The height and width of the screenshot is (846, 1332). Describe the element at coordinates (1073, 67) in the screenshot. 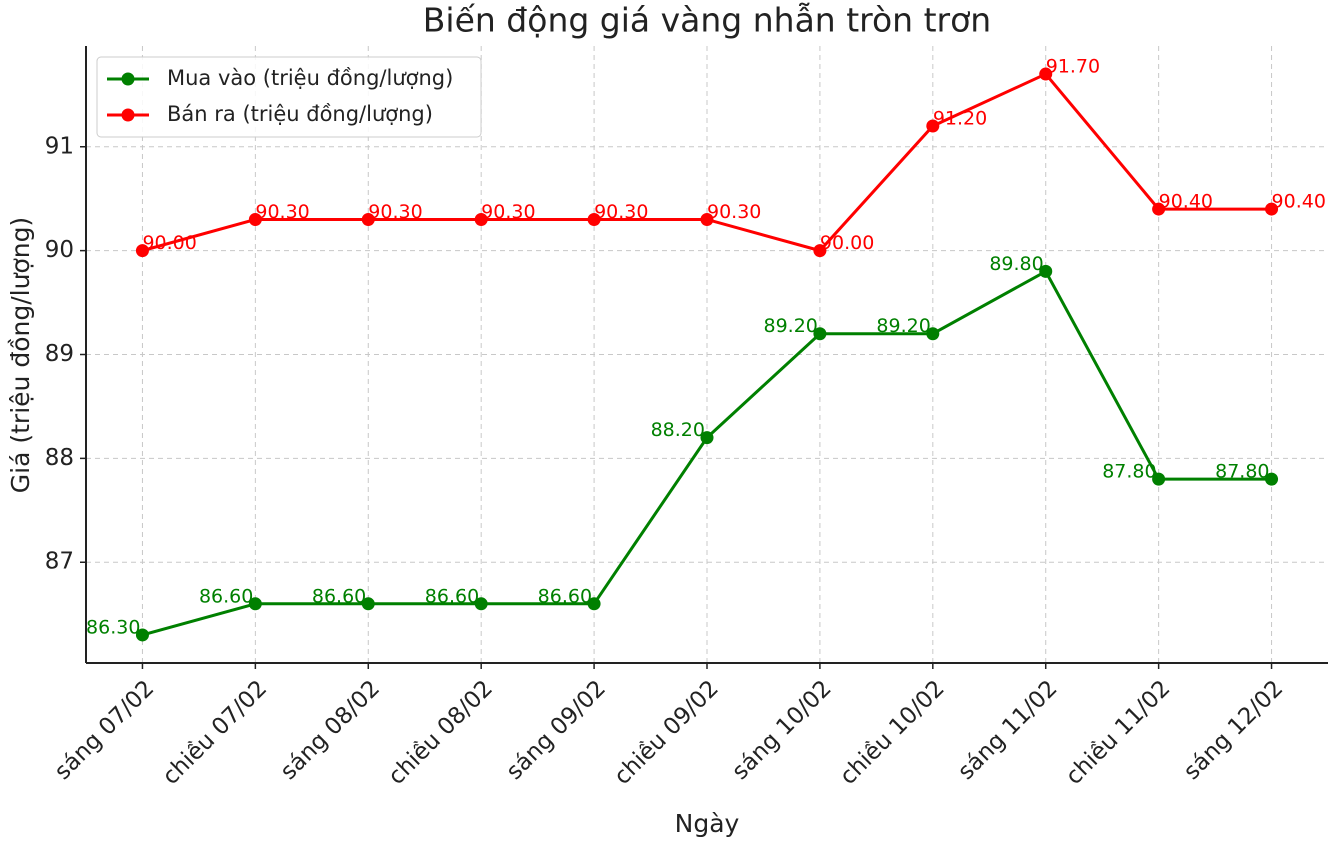

I see `data-label: 91.70` at that location.